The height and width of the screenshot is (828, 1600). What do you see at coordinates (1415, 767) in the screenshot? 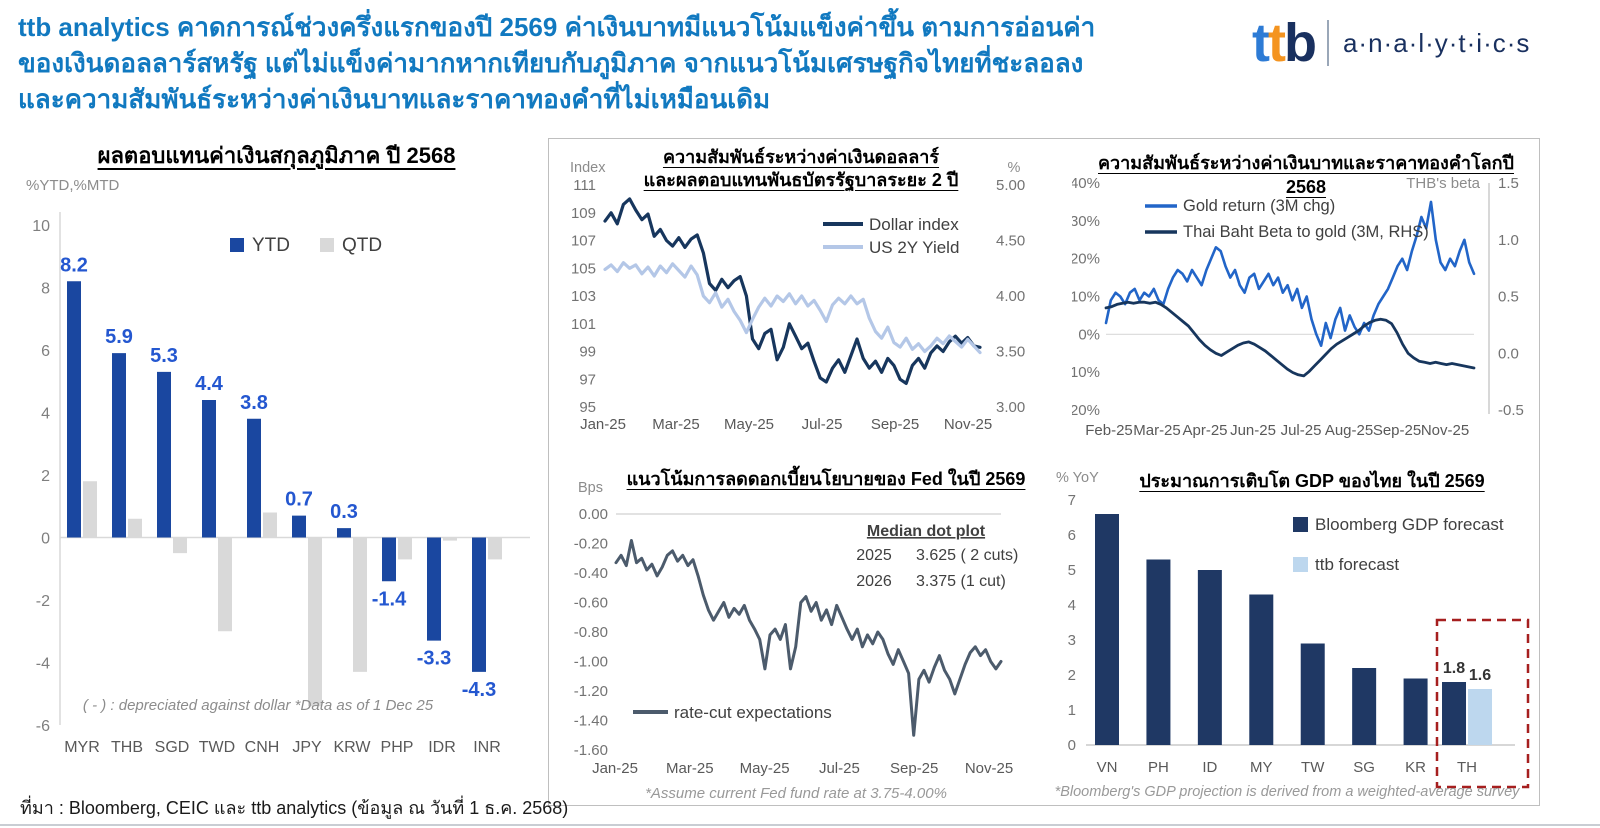
I see `x-category-label: KR` at bounding box center [1415, 767].